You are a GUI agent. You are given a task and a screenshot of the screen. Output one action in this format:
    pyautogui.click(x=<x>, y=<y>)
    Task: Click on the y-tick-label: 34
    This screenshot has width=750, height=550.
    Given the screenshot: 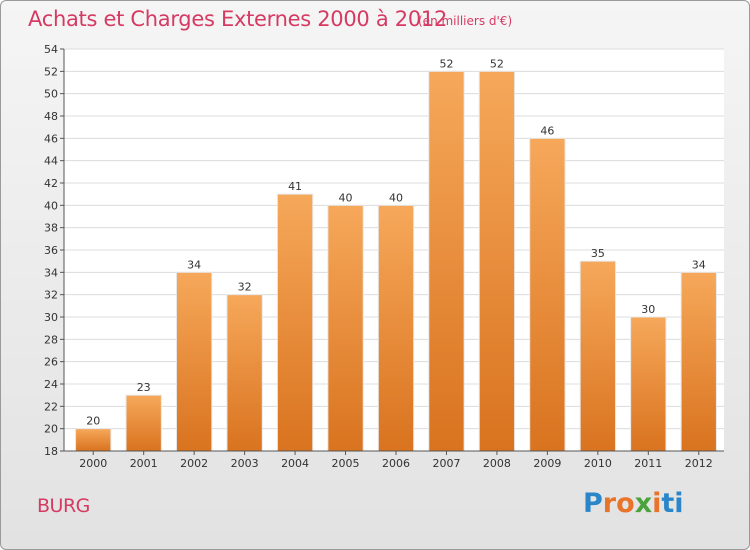 What is the action you would take?
    pyautogui.click(x=51, y=272)
    